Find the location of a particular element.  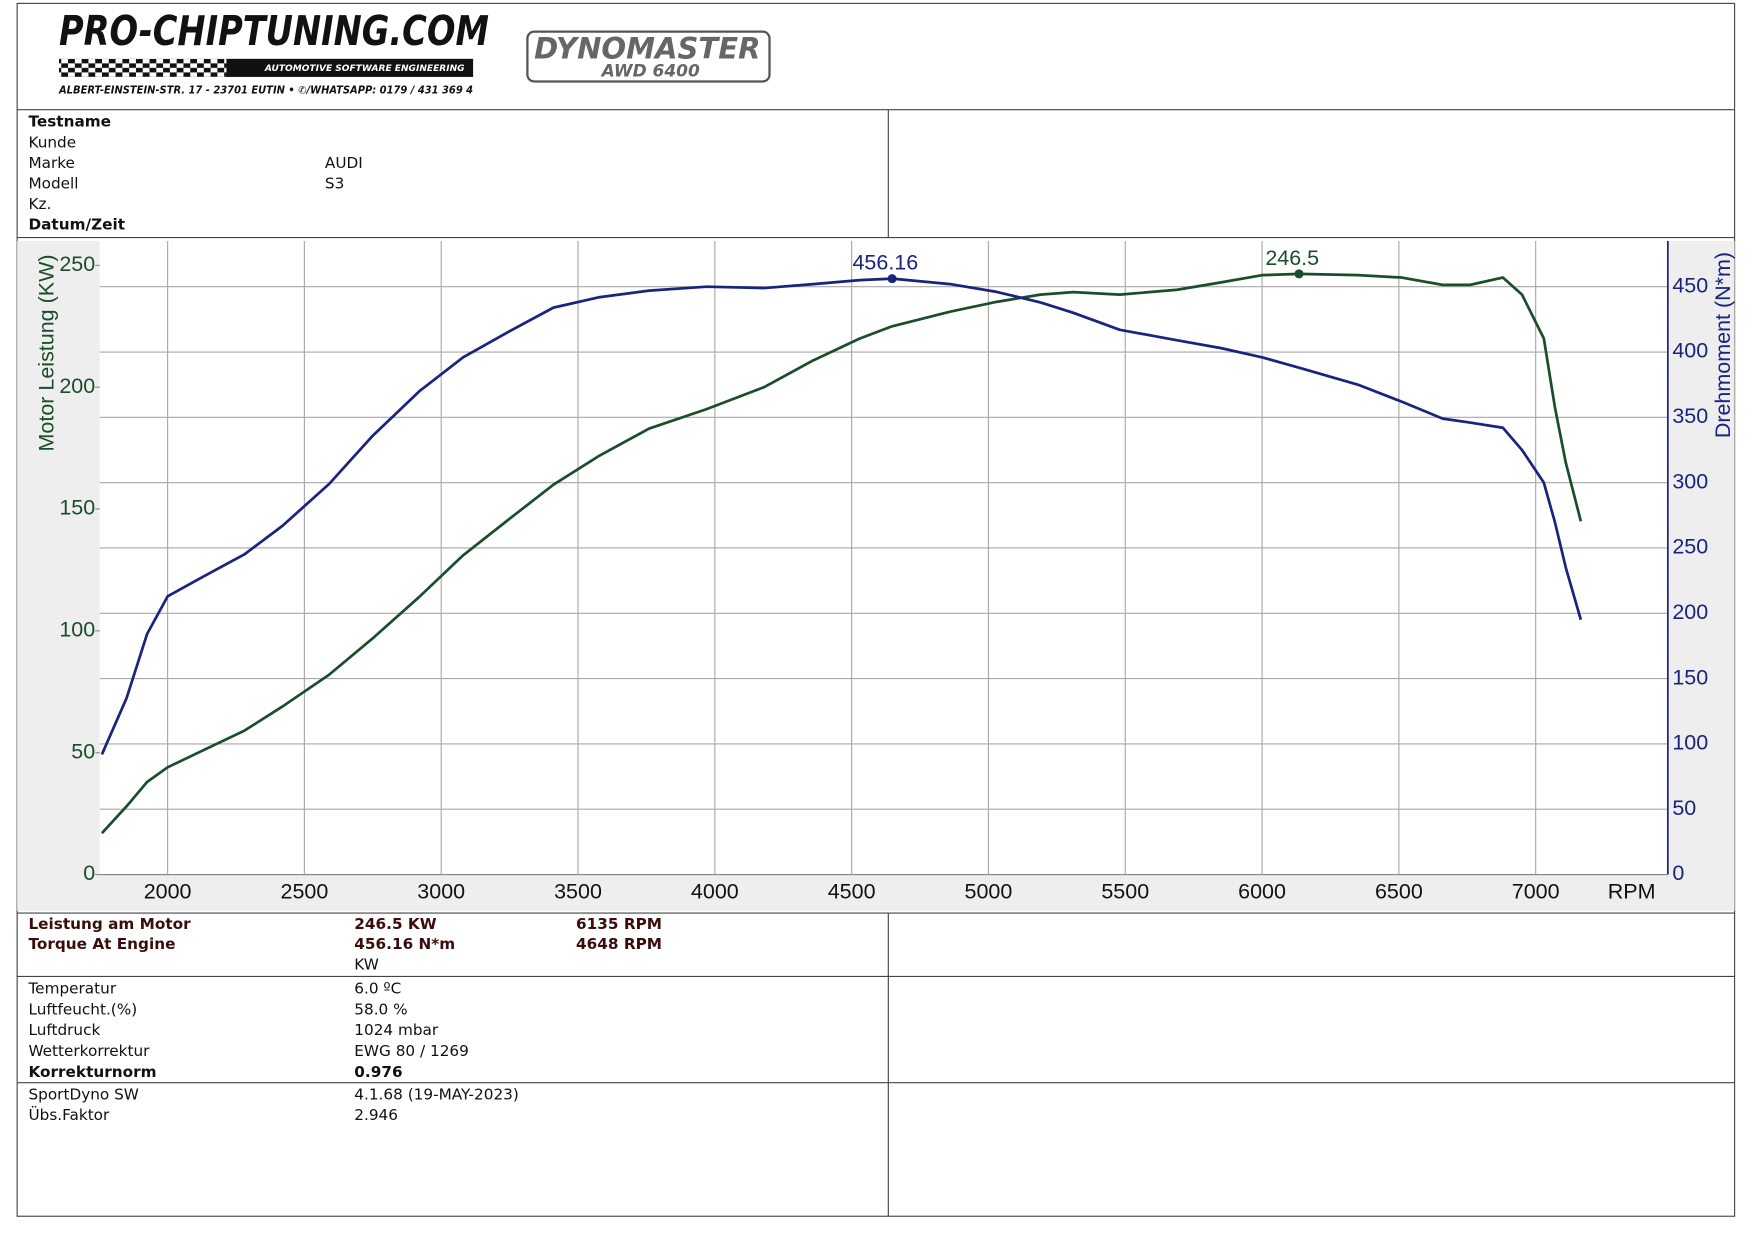

x-tick-label: 2500 is located at coordinates (305, 891).